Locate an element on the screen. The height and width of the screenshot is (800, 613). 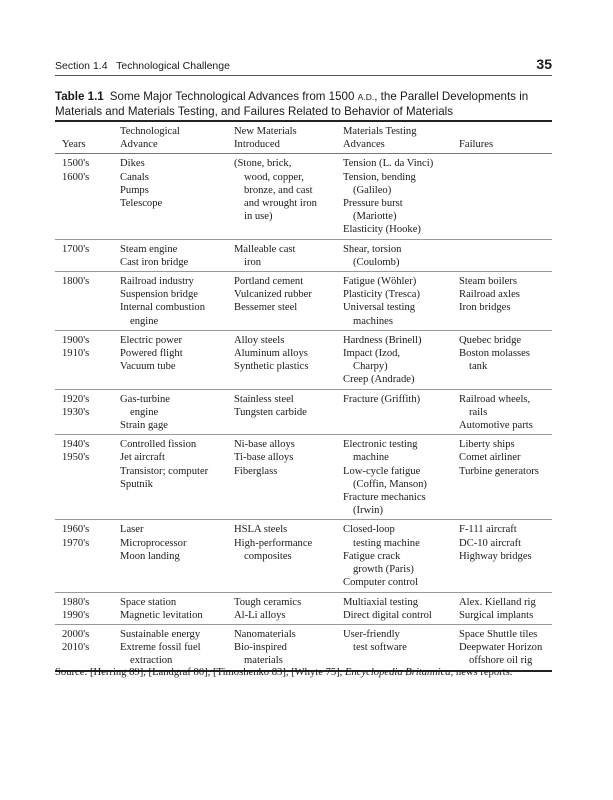
table-cell: Ni-base alloys Ti-base alloys Fiberglass is located at coordinates (288, 477).